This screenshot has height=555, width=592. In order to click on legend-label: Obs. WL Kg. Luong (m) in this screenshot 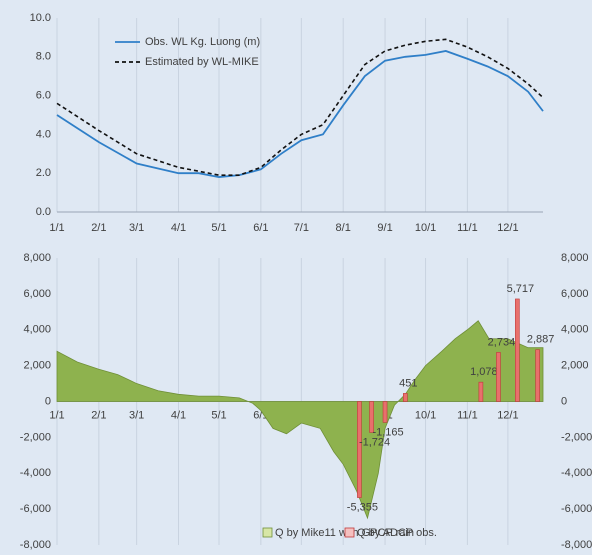, I will do `click(202, 42)`.